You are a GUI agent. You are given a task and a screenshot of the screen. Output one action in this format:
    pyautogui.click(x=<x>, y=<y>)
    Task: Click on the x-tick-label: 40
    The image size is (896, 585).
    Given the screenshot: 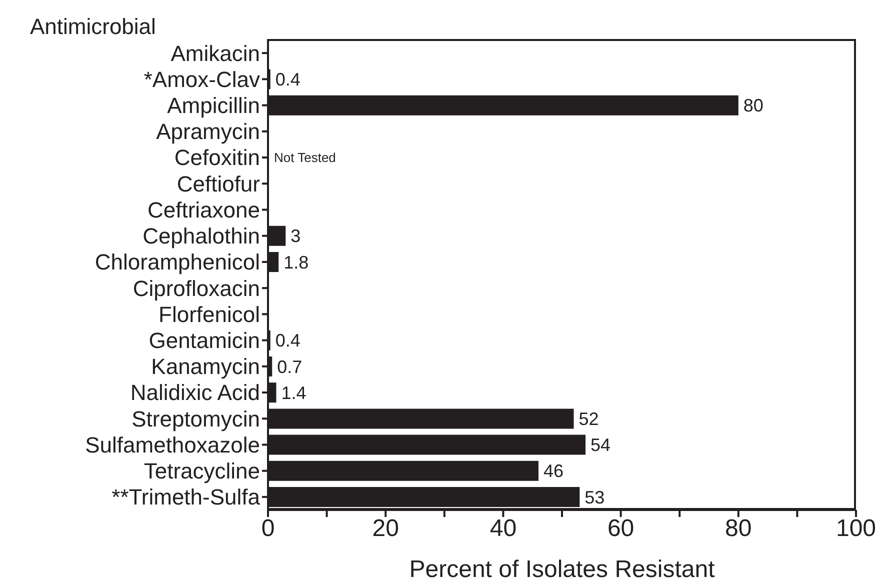 What is the action you would take?
    pyautogui.click(x=503, y=528)
    